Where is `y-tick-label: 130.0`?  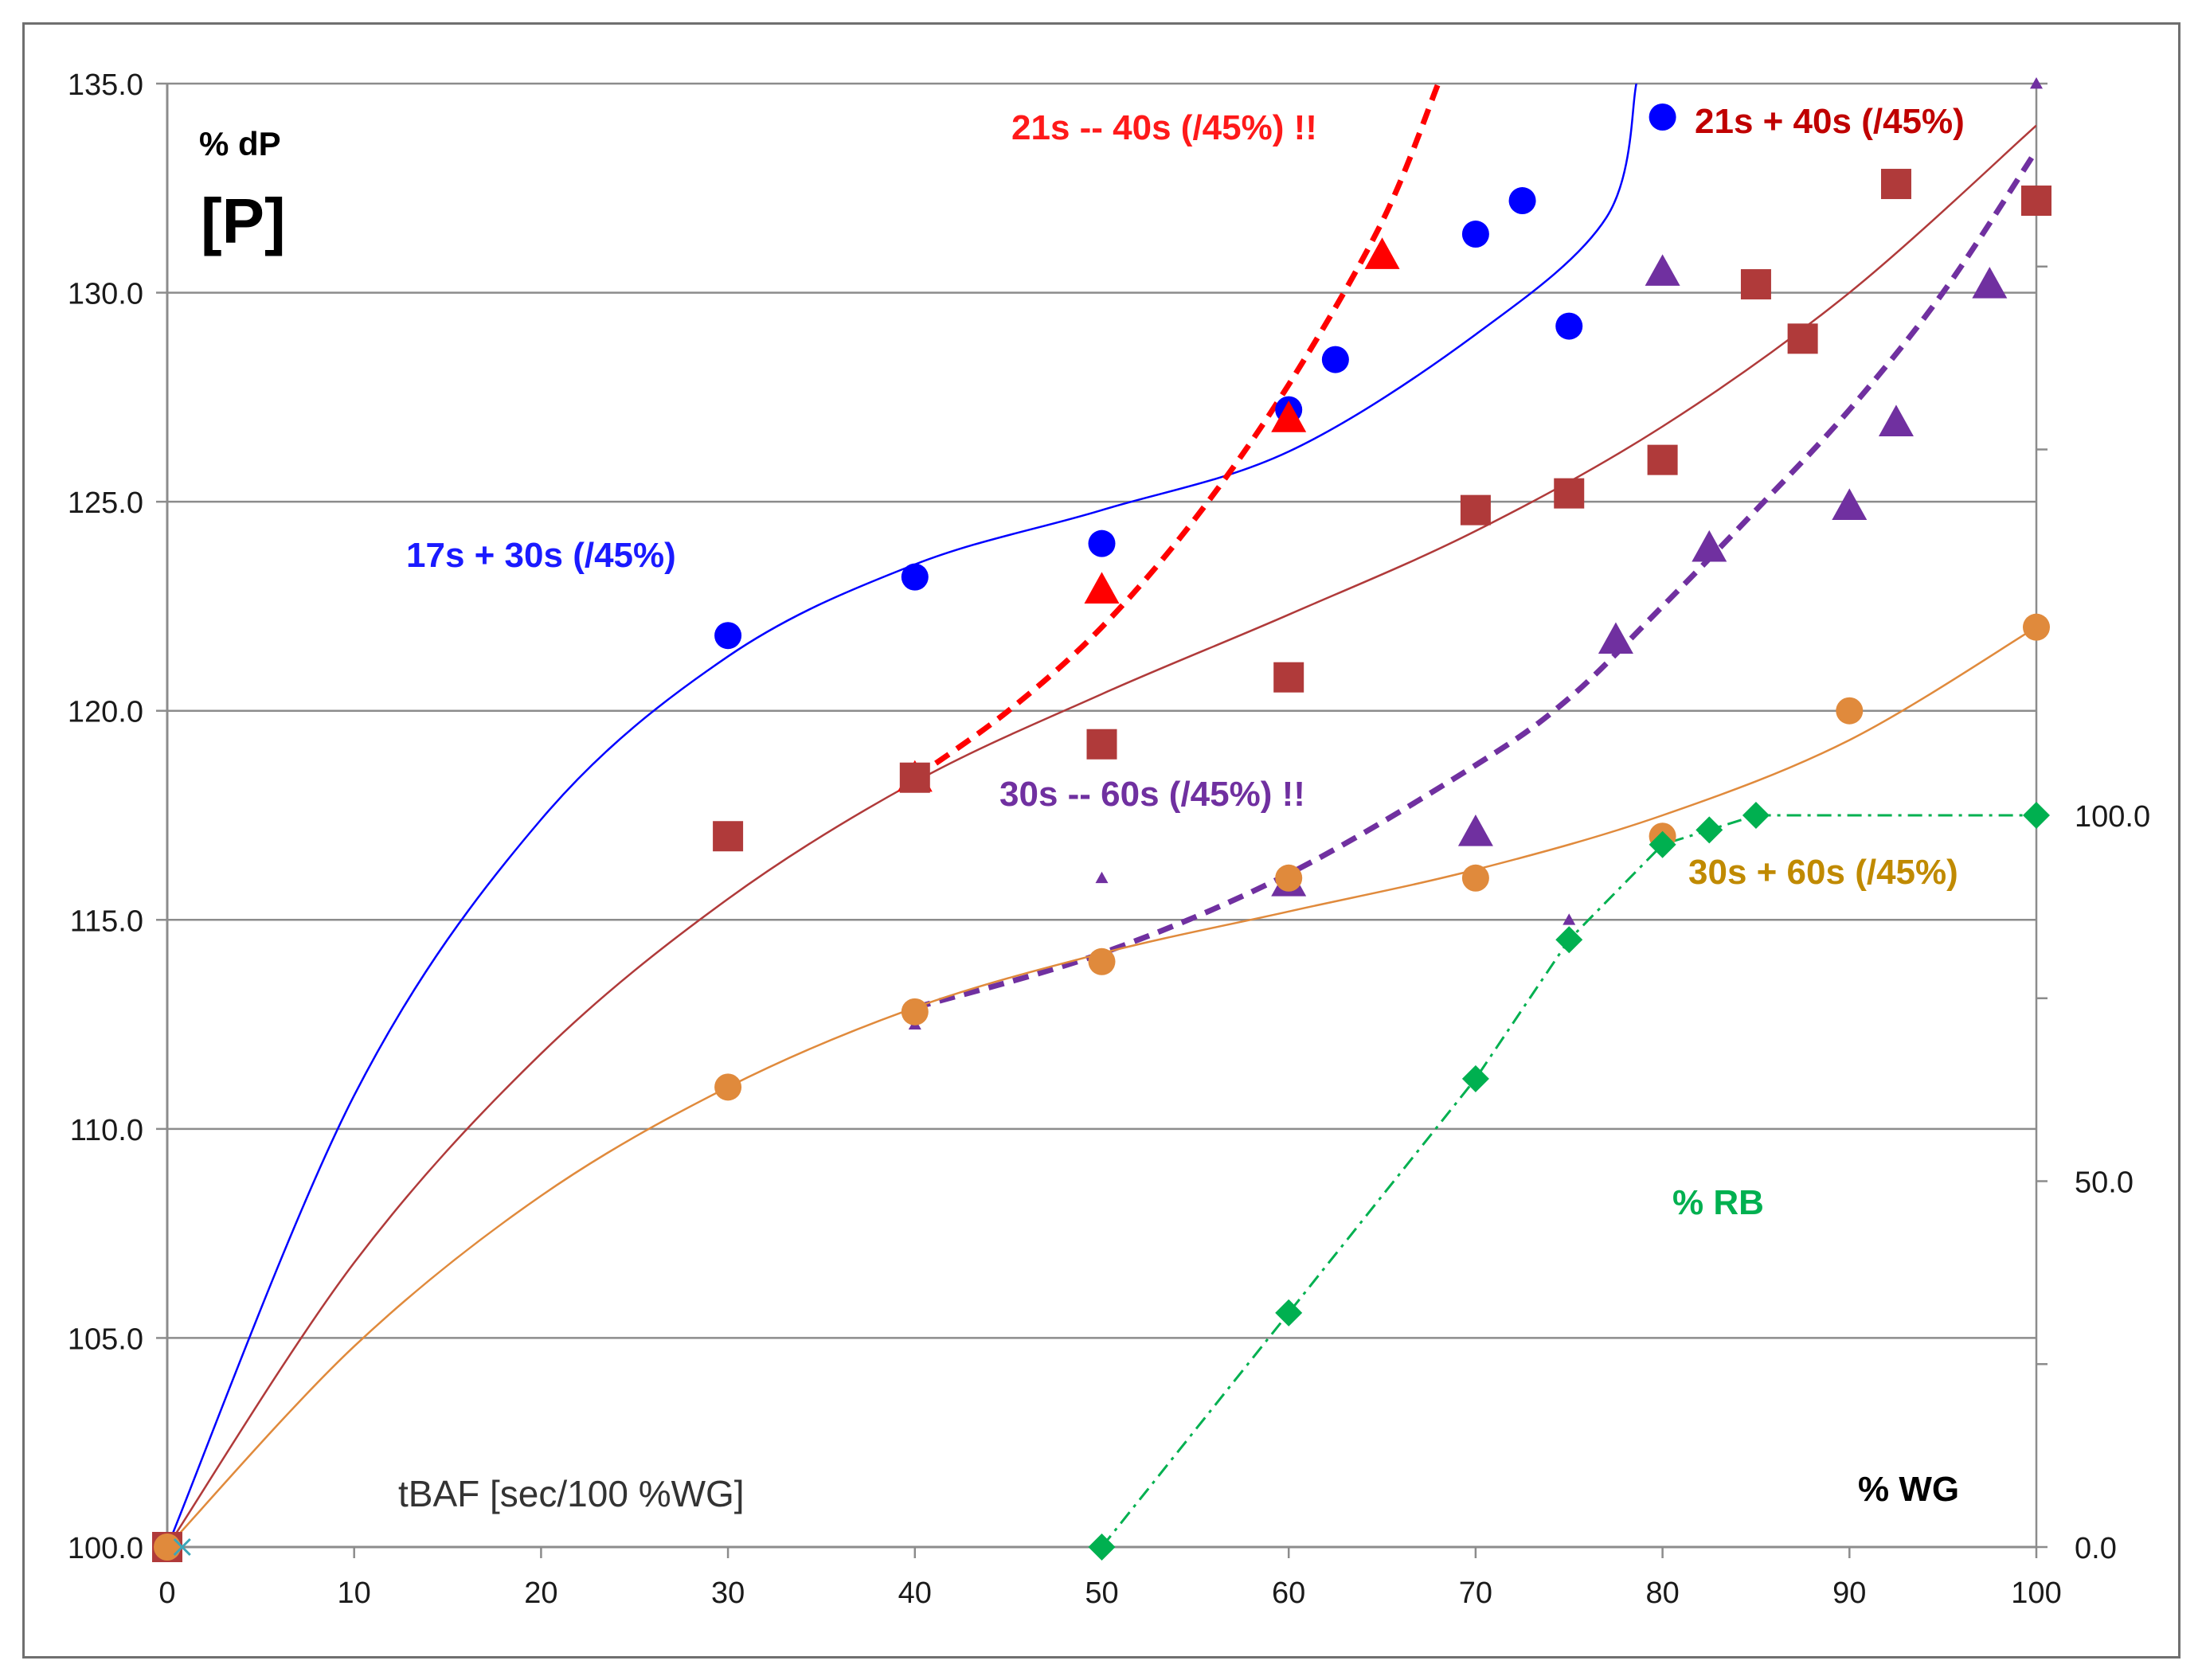
y-tick-label: 130.0 is located at coordinates (106, 294).